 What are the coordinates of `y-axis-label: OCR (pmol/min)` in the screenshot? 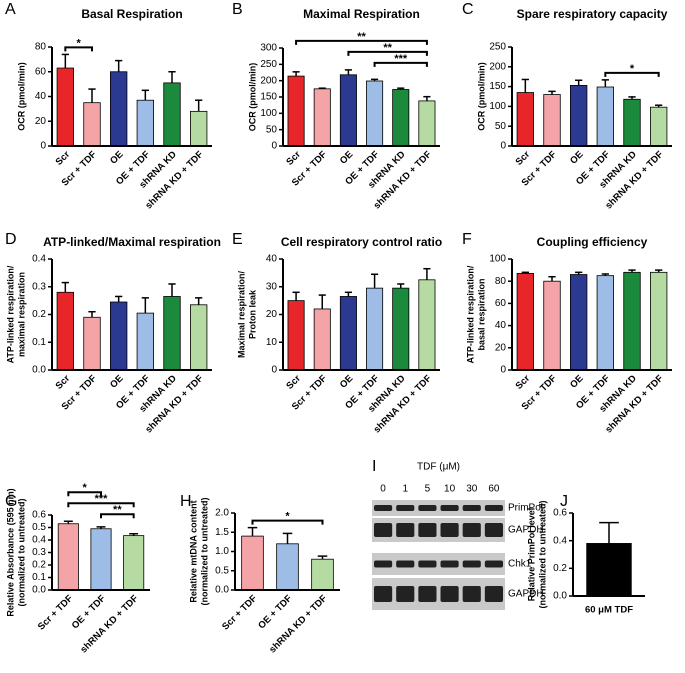 It's located at (481, 96).